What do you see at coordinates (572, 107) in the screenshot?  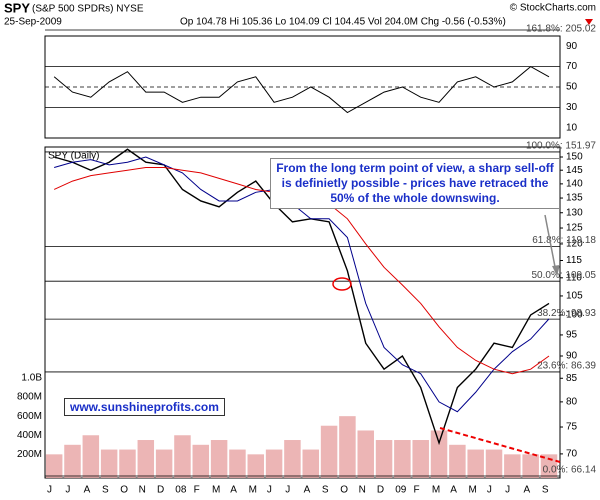 I see `rsi-tick-label: 30` at bounding box center [572, 107].